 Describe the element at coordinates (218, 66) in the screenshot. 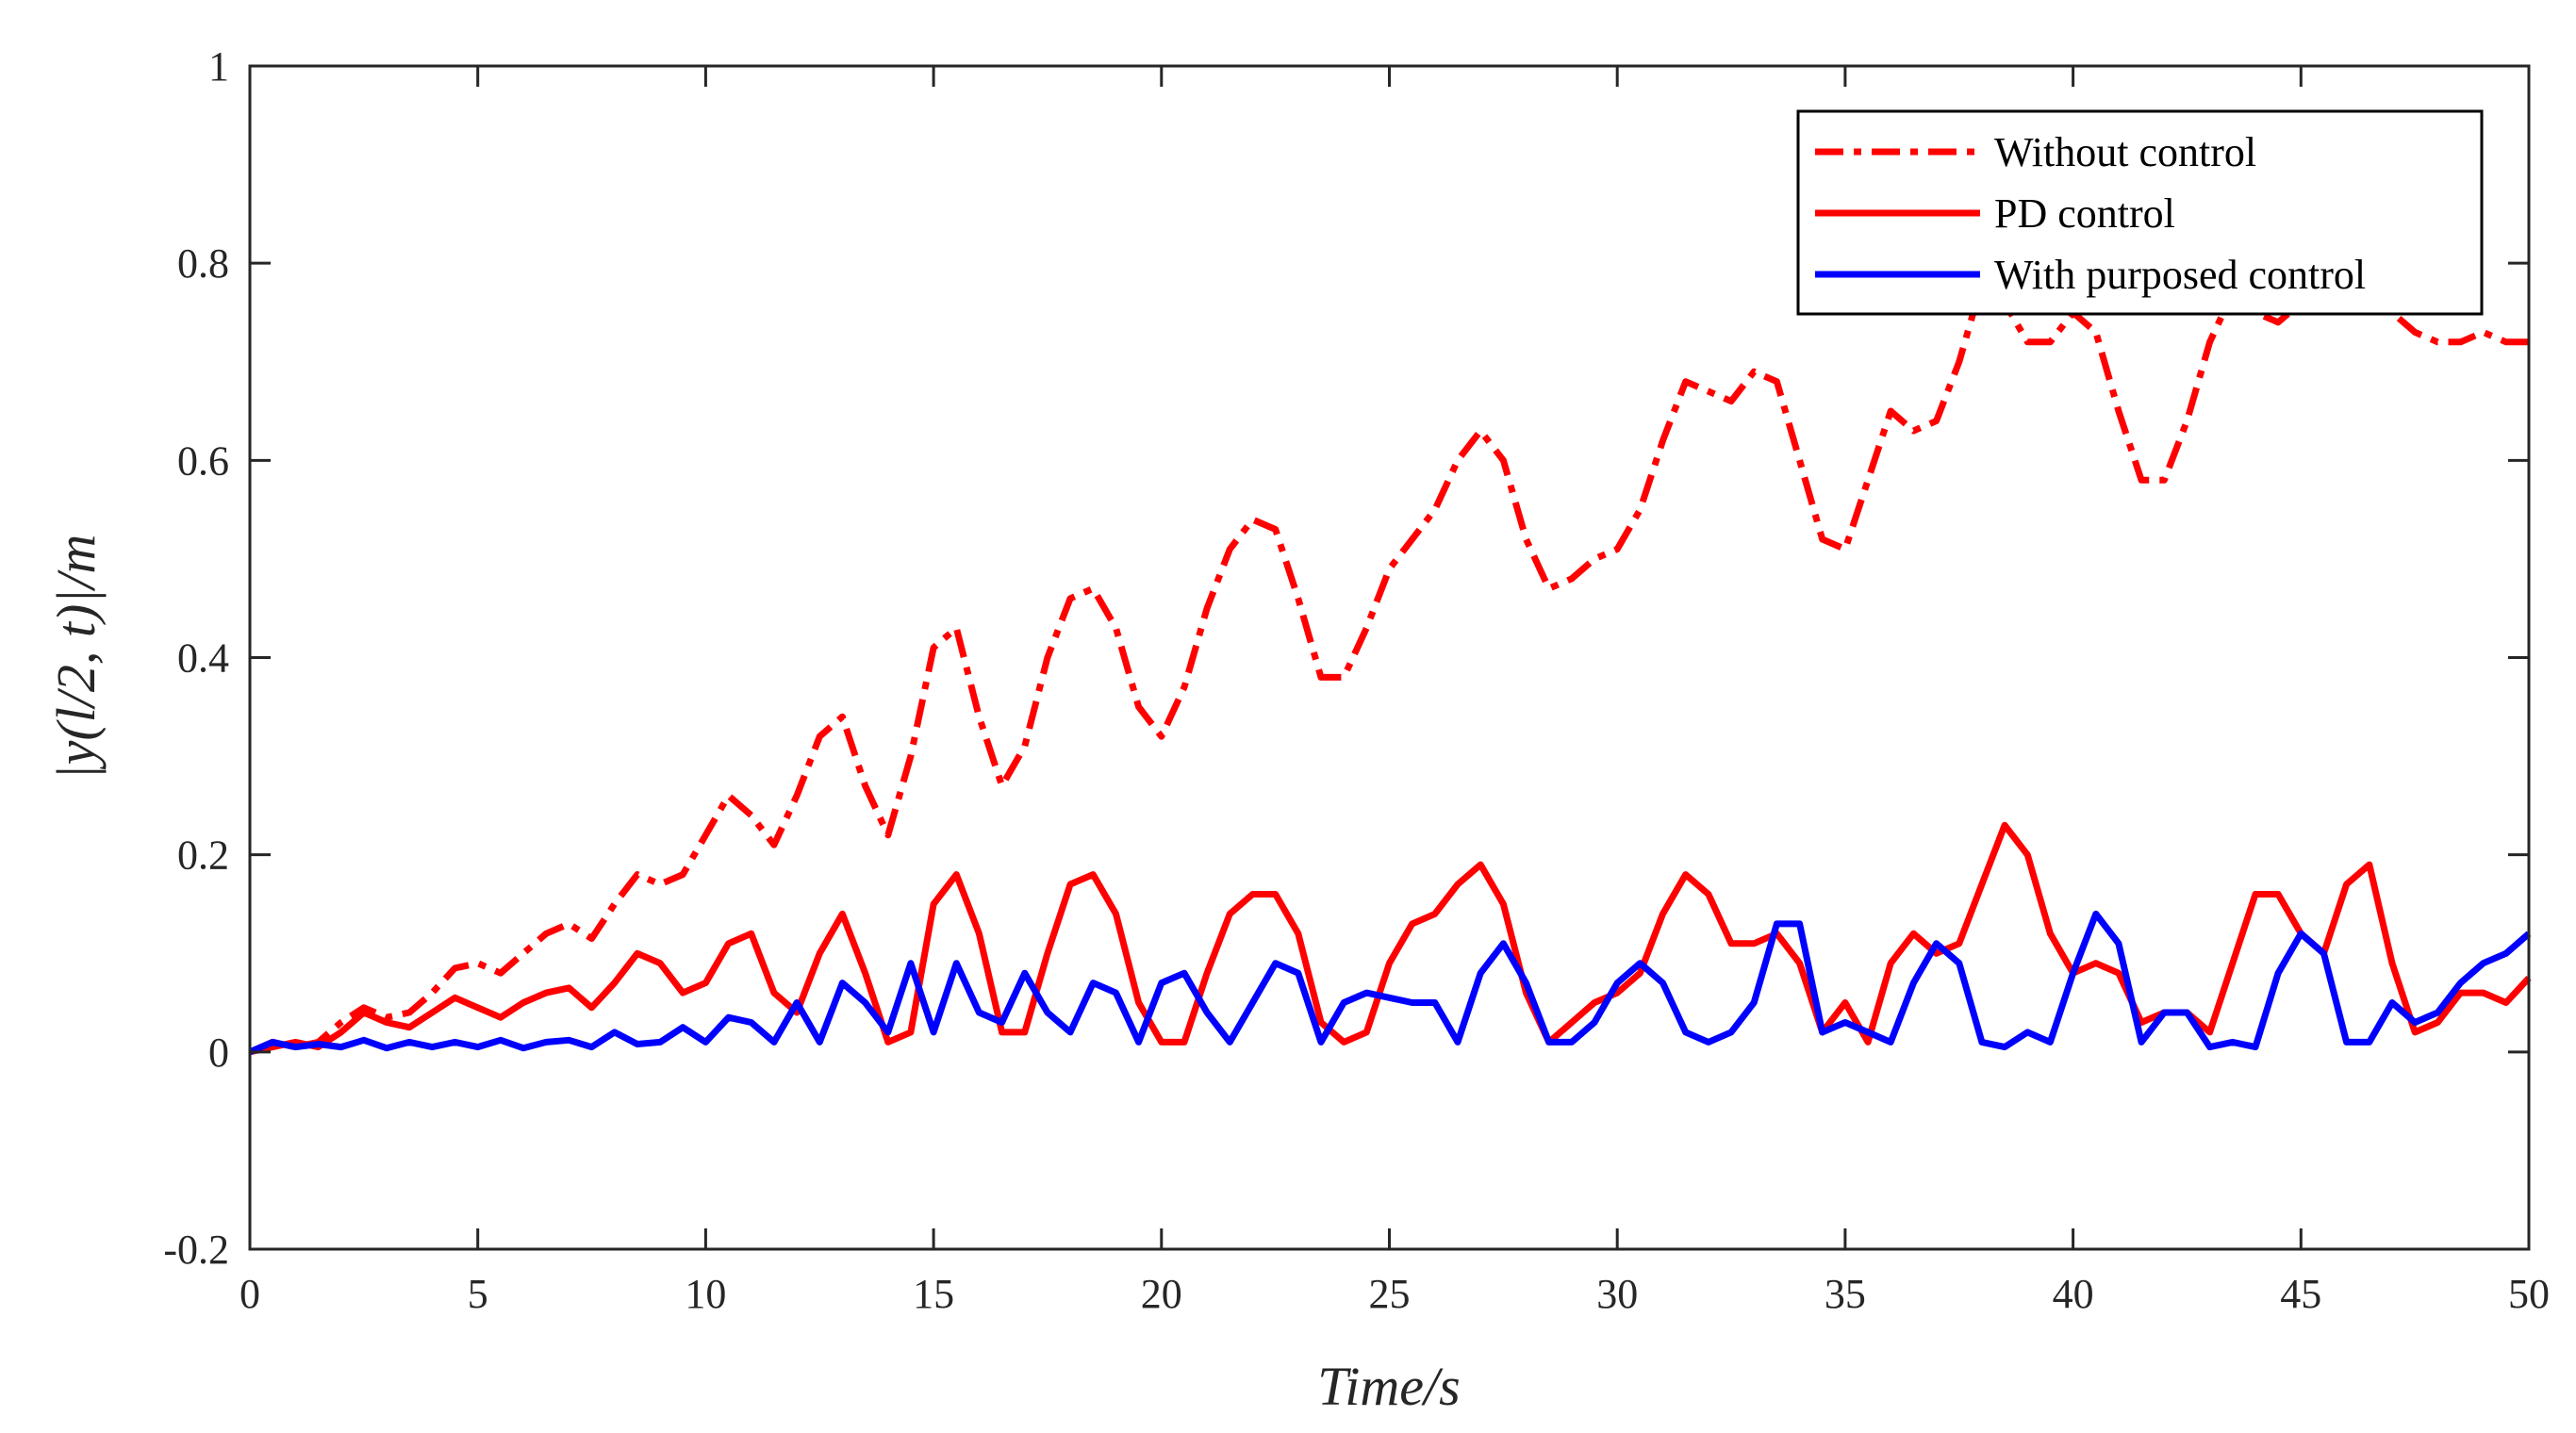

I see `y-tick-label: 1` at that location.